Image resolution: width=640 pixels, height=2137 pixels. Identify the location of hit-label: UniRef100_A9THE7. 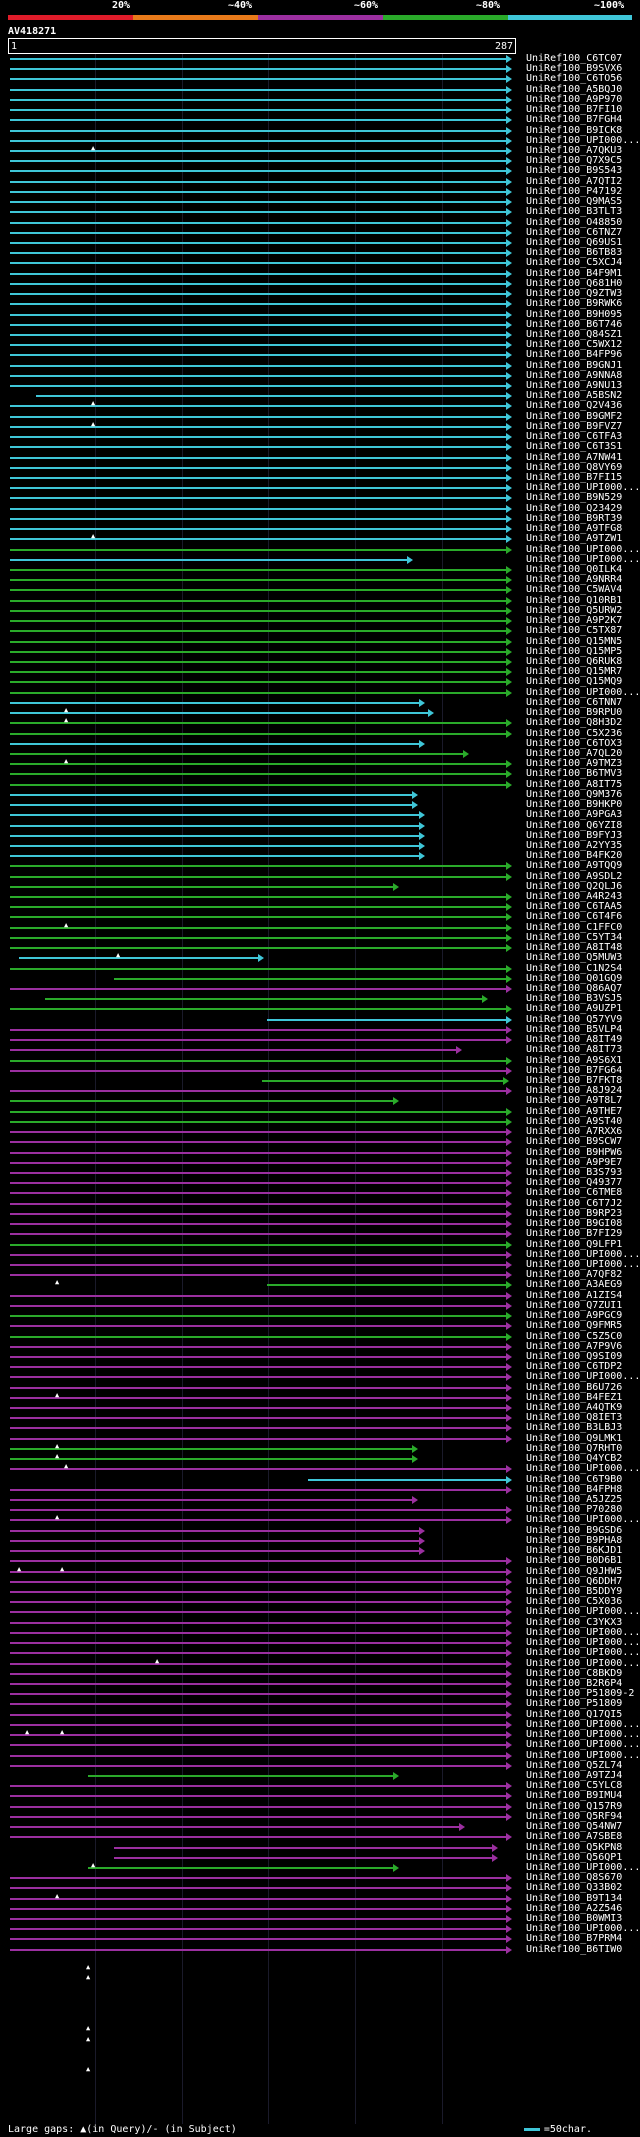
(574, 1111).